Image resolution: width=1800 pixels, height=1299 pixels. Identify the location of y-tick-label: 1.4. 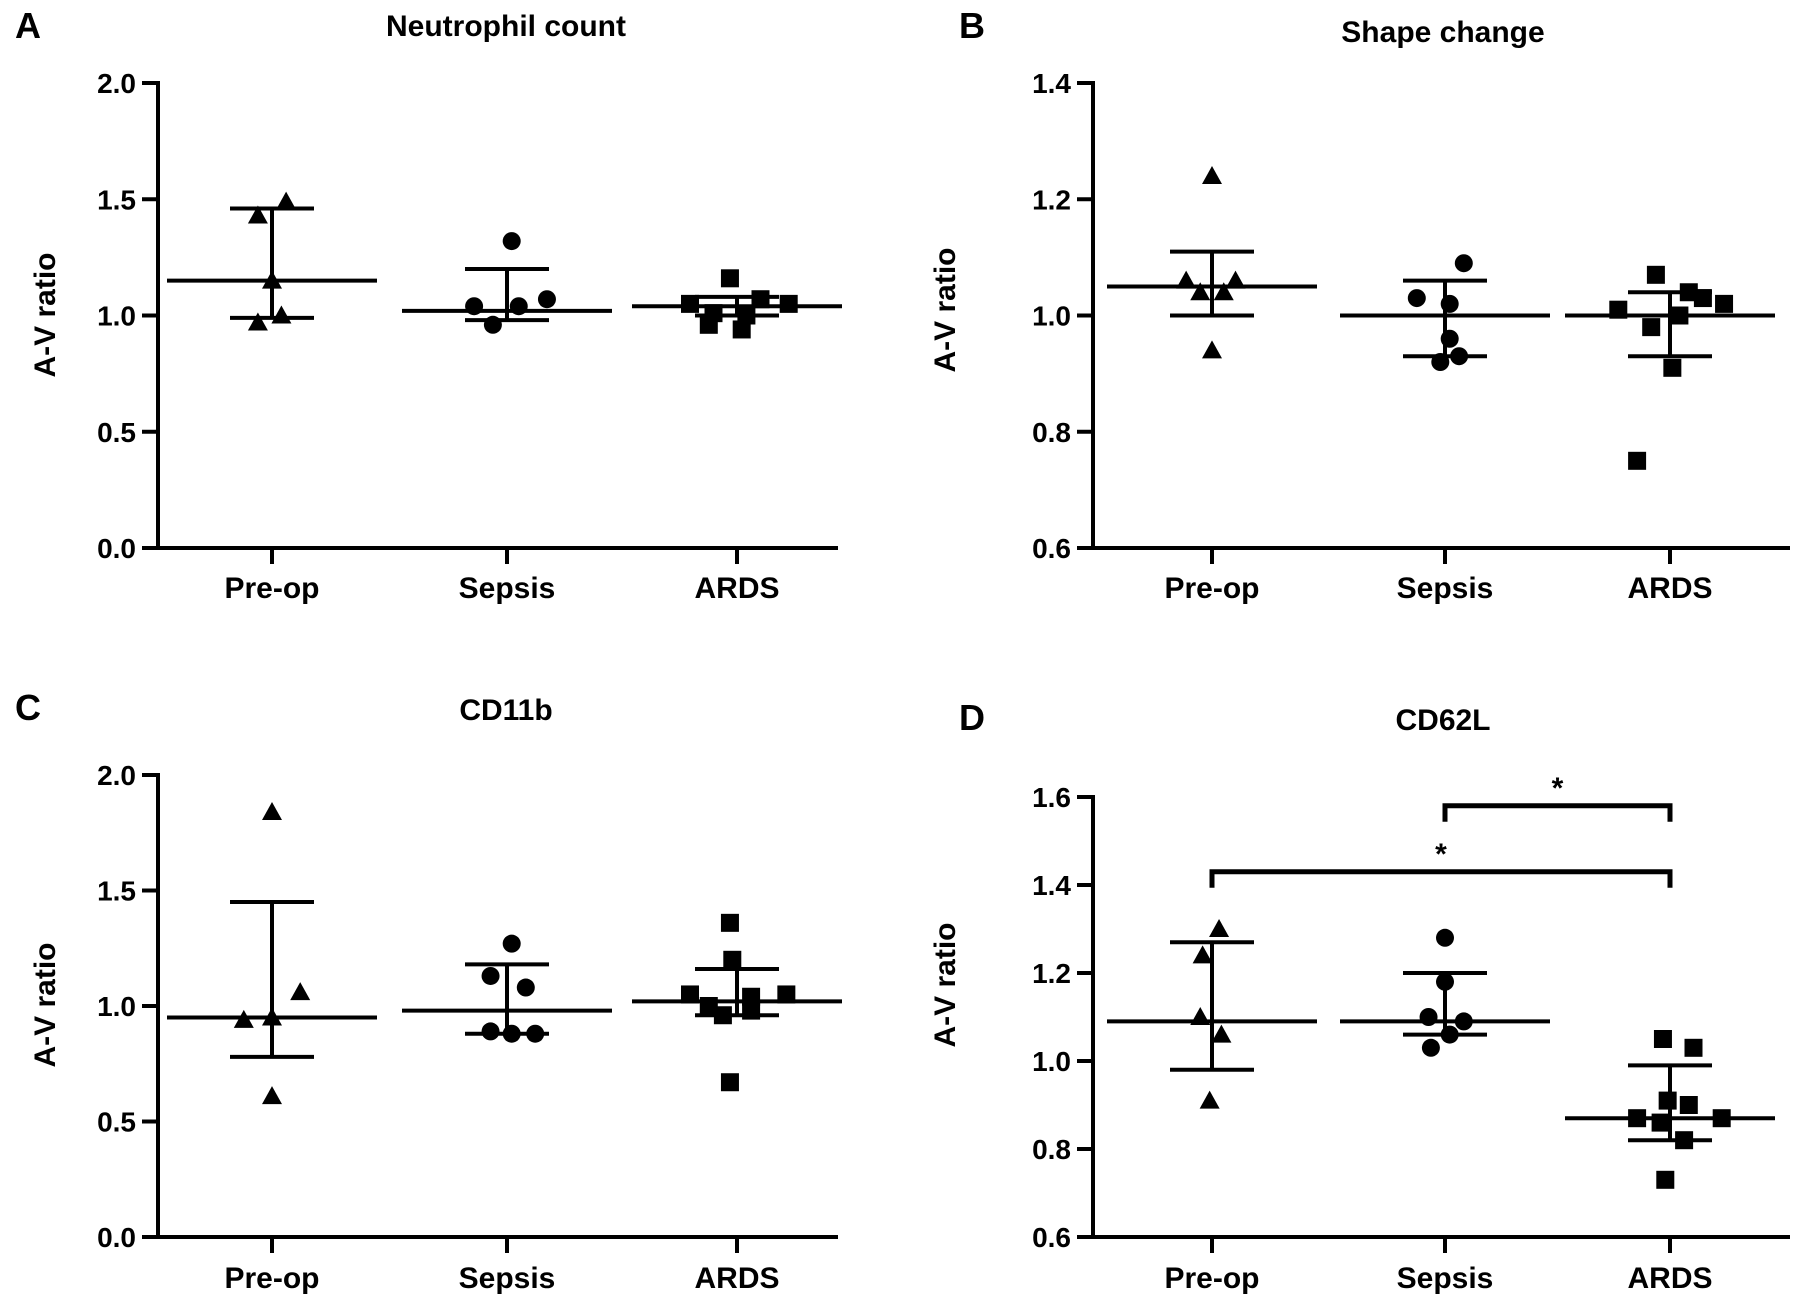
(1051, 885).